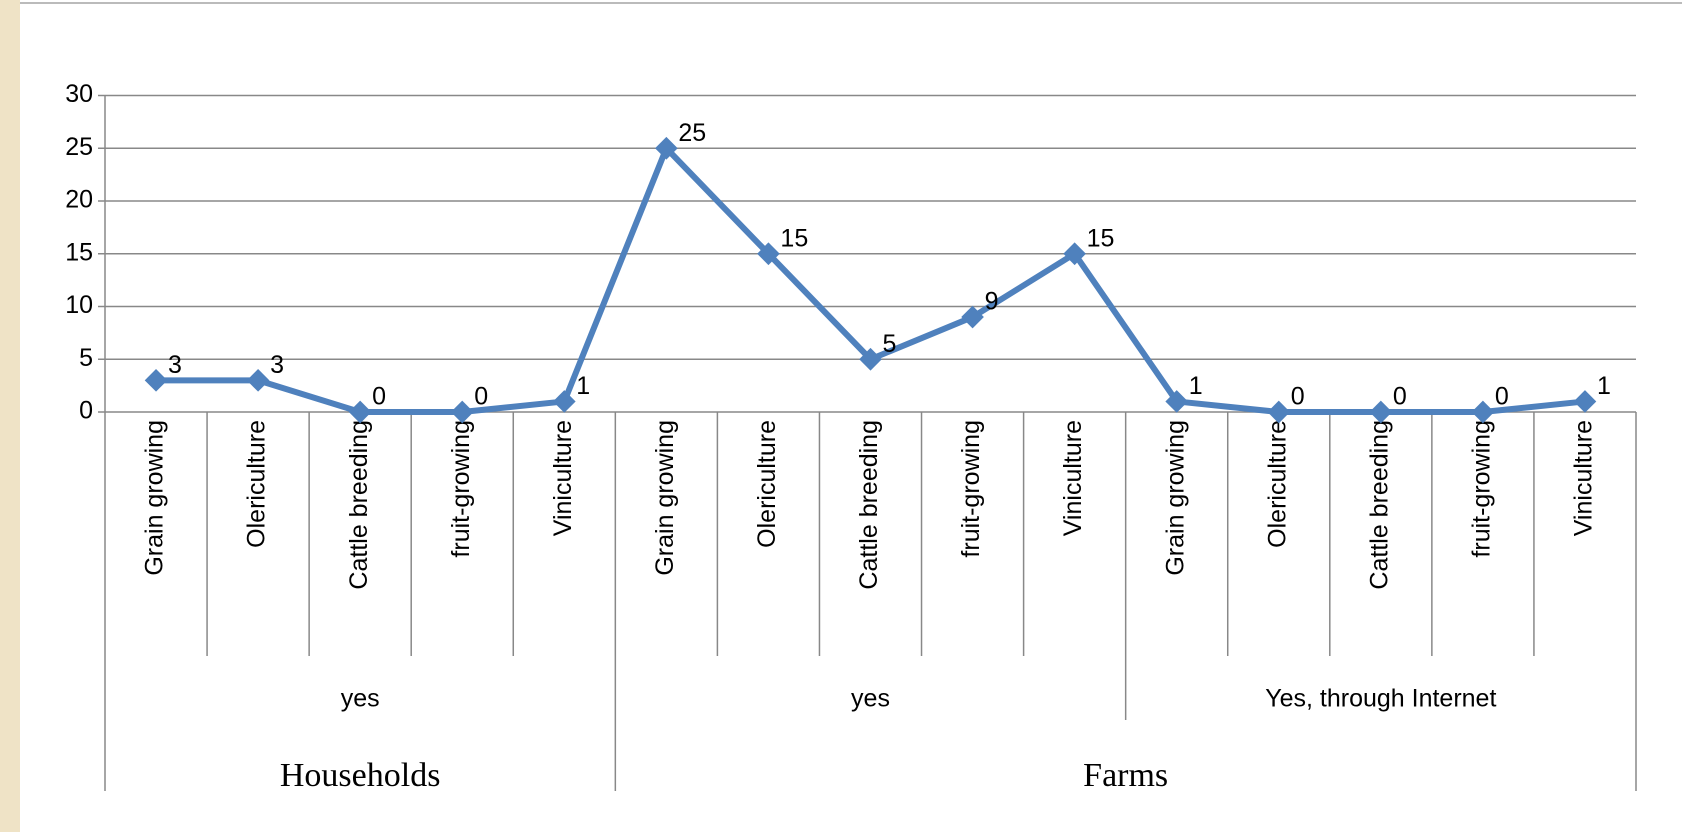 The width and height of the screenshot is (1682, 832). Describe the element at coordinates (992, 302) in the screenshot. I see `data-label: 9` at that location.